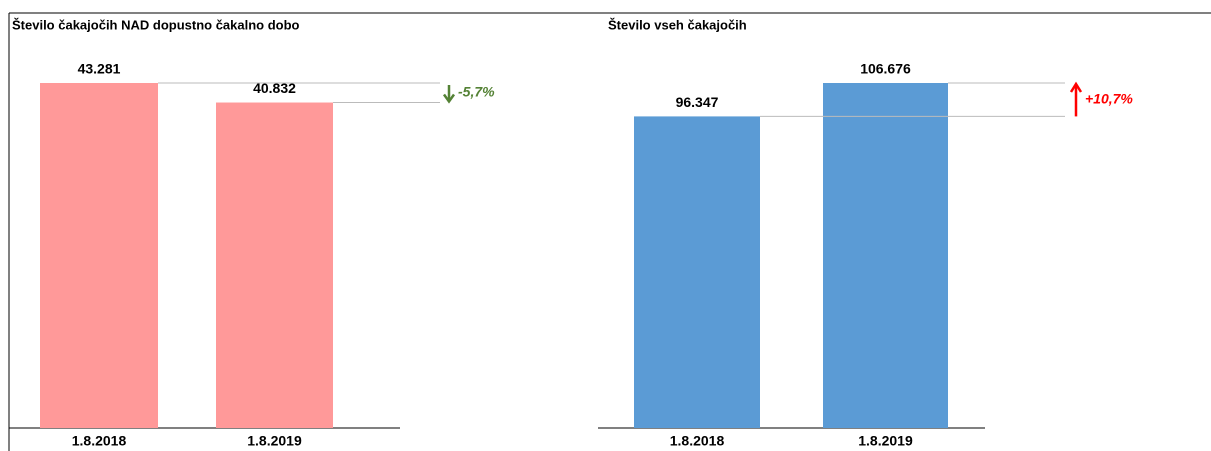 The width and height of the screenshot is (1211, 451). Describe the element at coordinates (677, 24) in the screenshot. I see `chart-title: Število vseh čakajočih` at that location.